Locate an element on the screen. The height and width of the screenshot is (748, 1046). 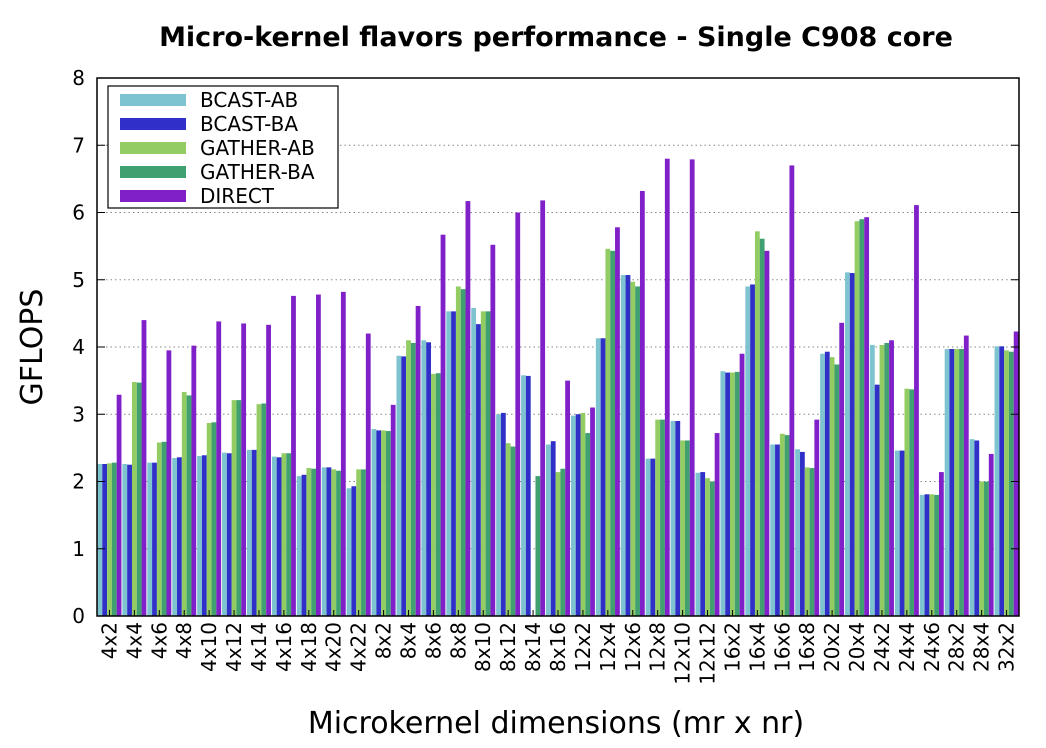
x-tick-label: 12x12 is located at coordinates (708, 653).